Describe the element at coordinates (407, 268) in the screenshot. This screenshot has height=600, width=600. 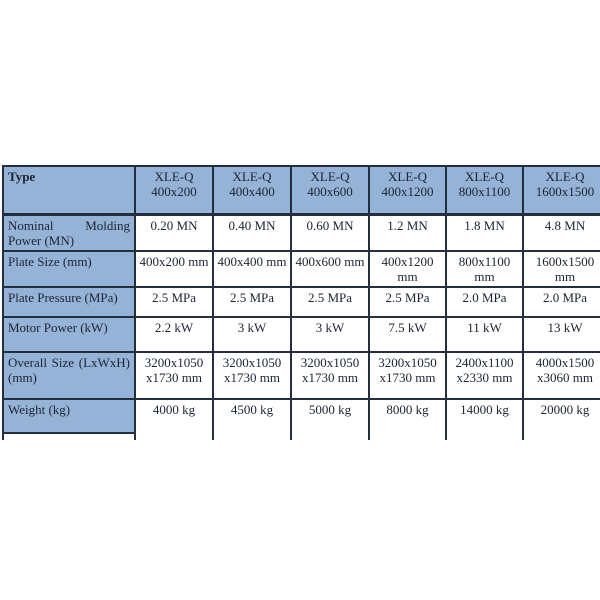
I see `table-cell: 400x1200 mm` at that location.